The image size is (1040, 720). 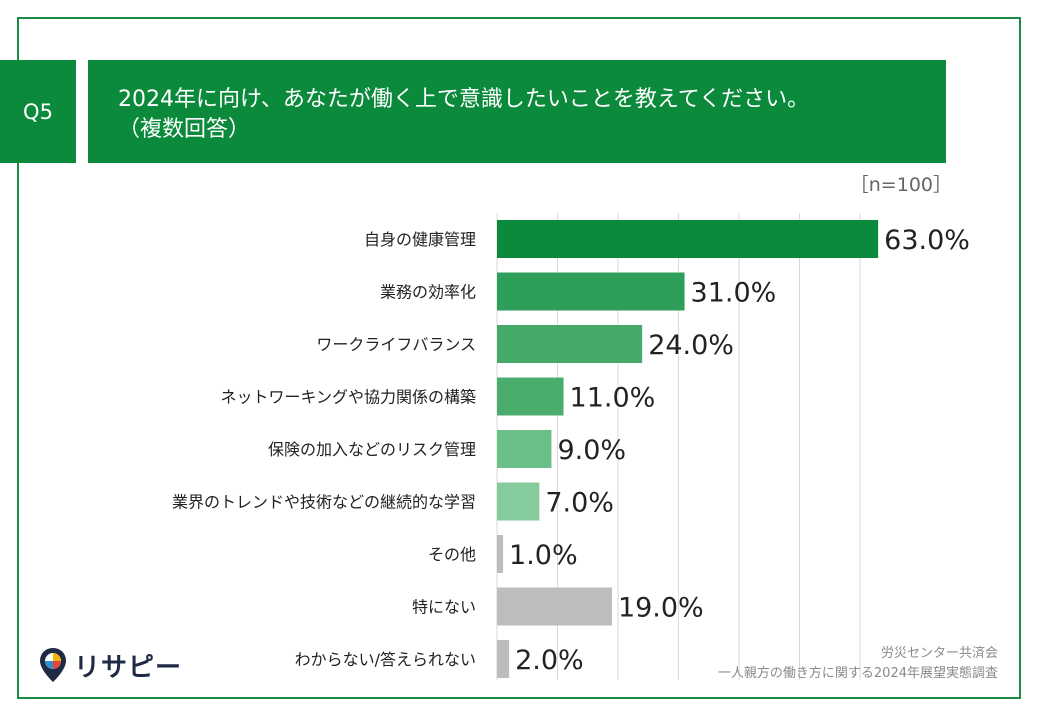 What do you see at coordinates (53, 665) in the screenshot?
I see `pin-icon` at bounding box center [53, 665].